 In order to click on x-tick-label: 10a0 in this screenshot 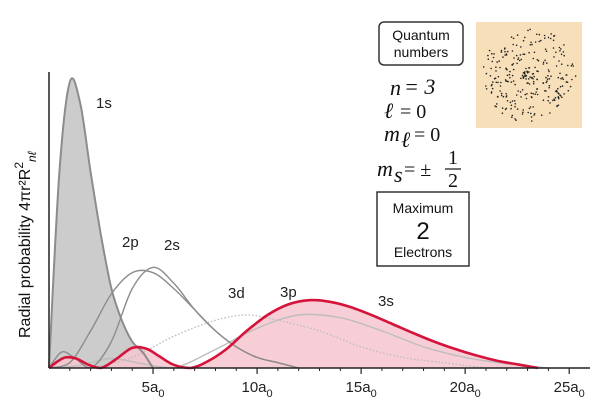, I will do `click(256, 389)`.